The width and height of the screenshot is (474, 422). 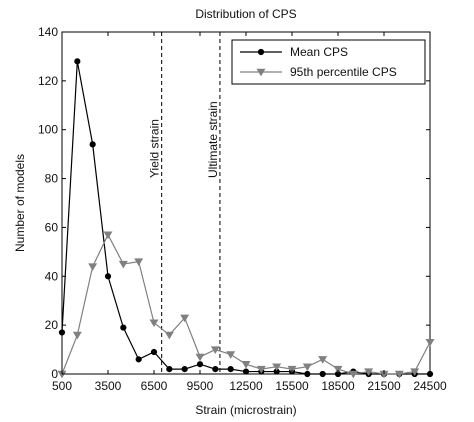 I want to click on x-tick-label: 21500, so click(x=384, y=386).